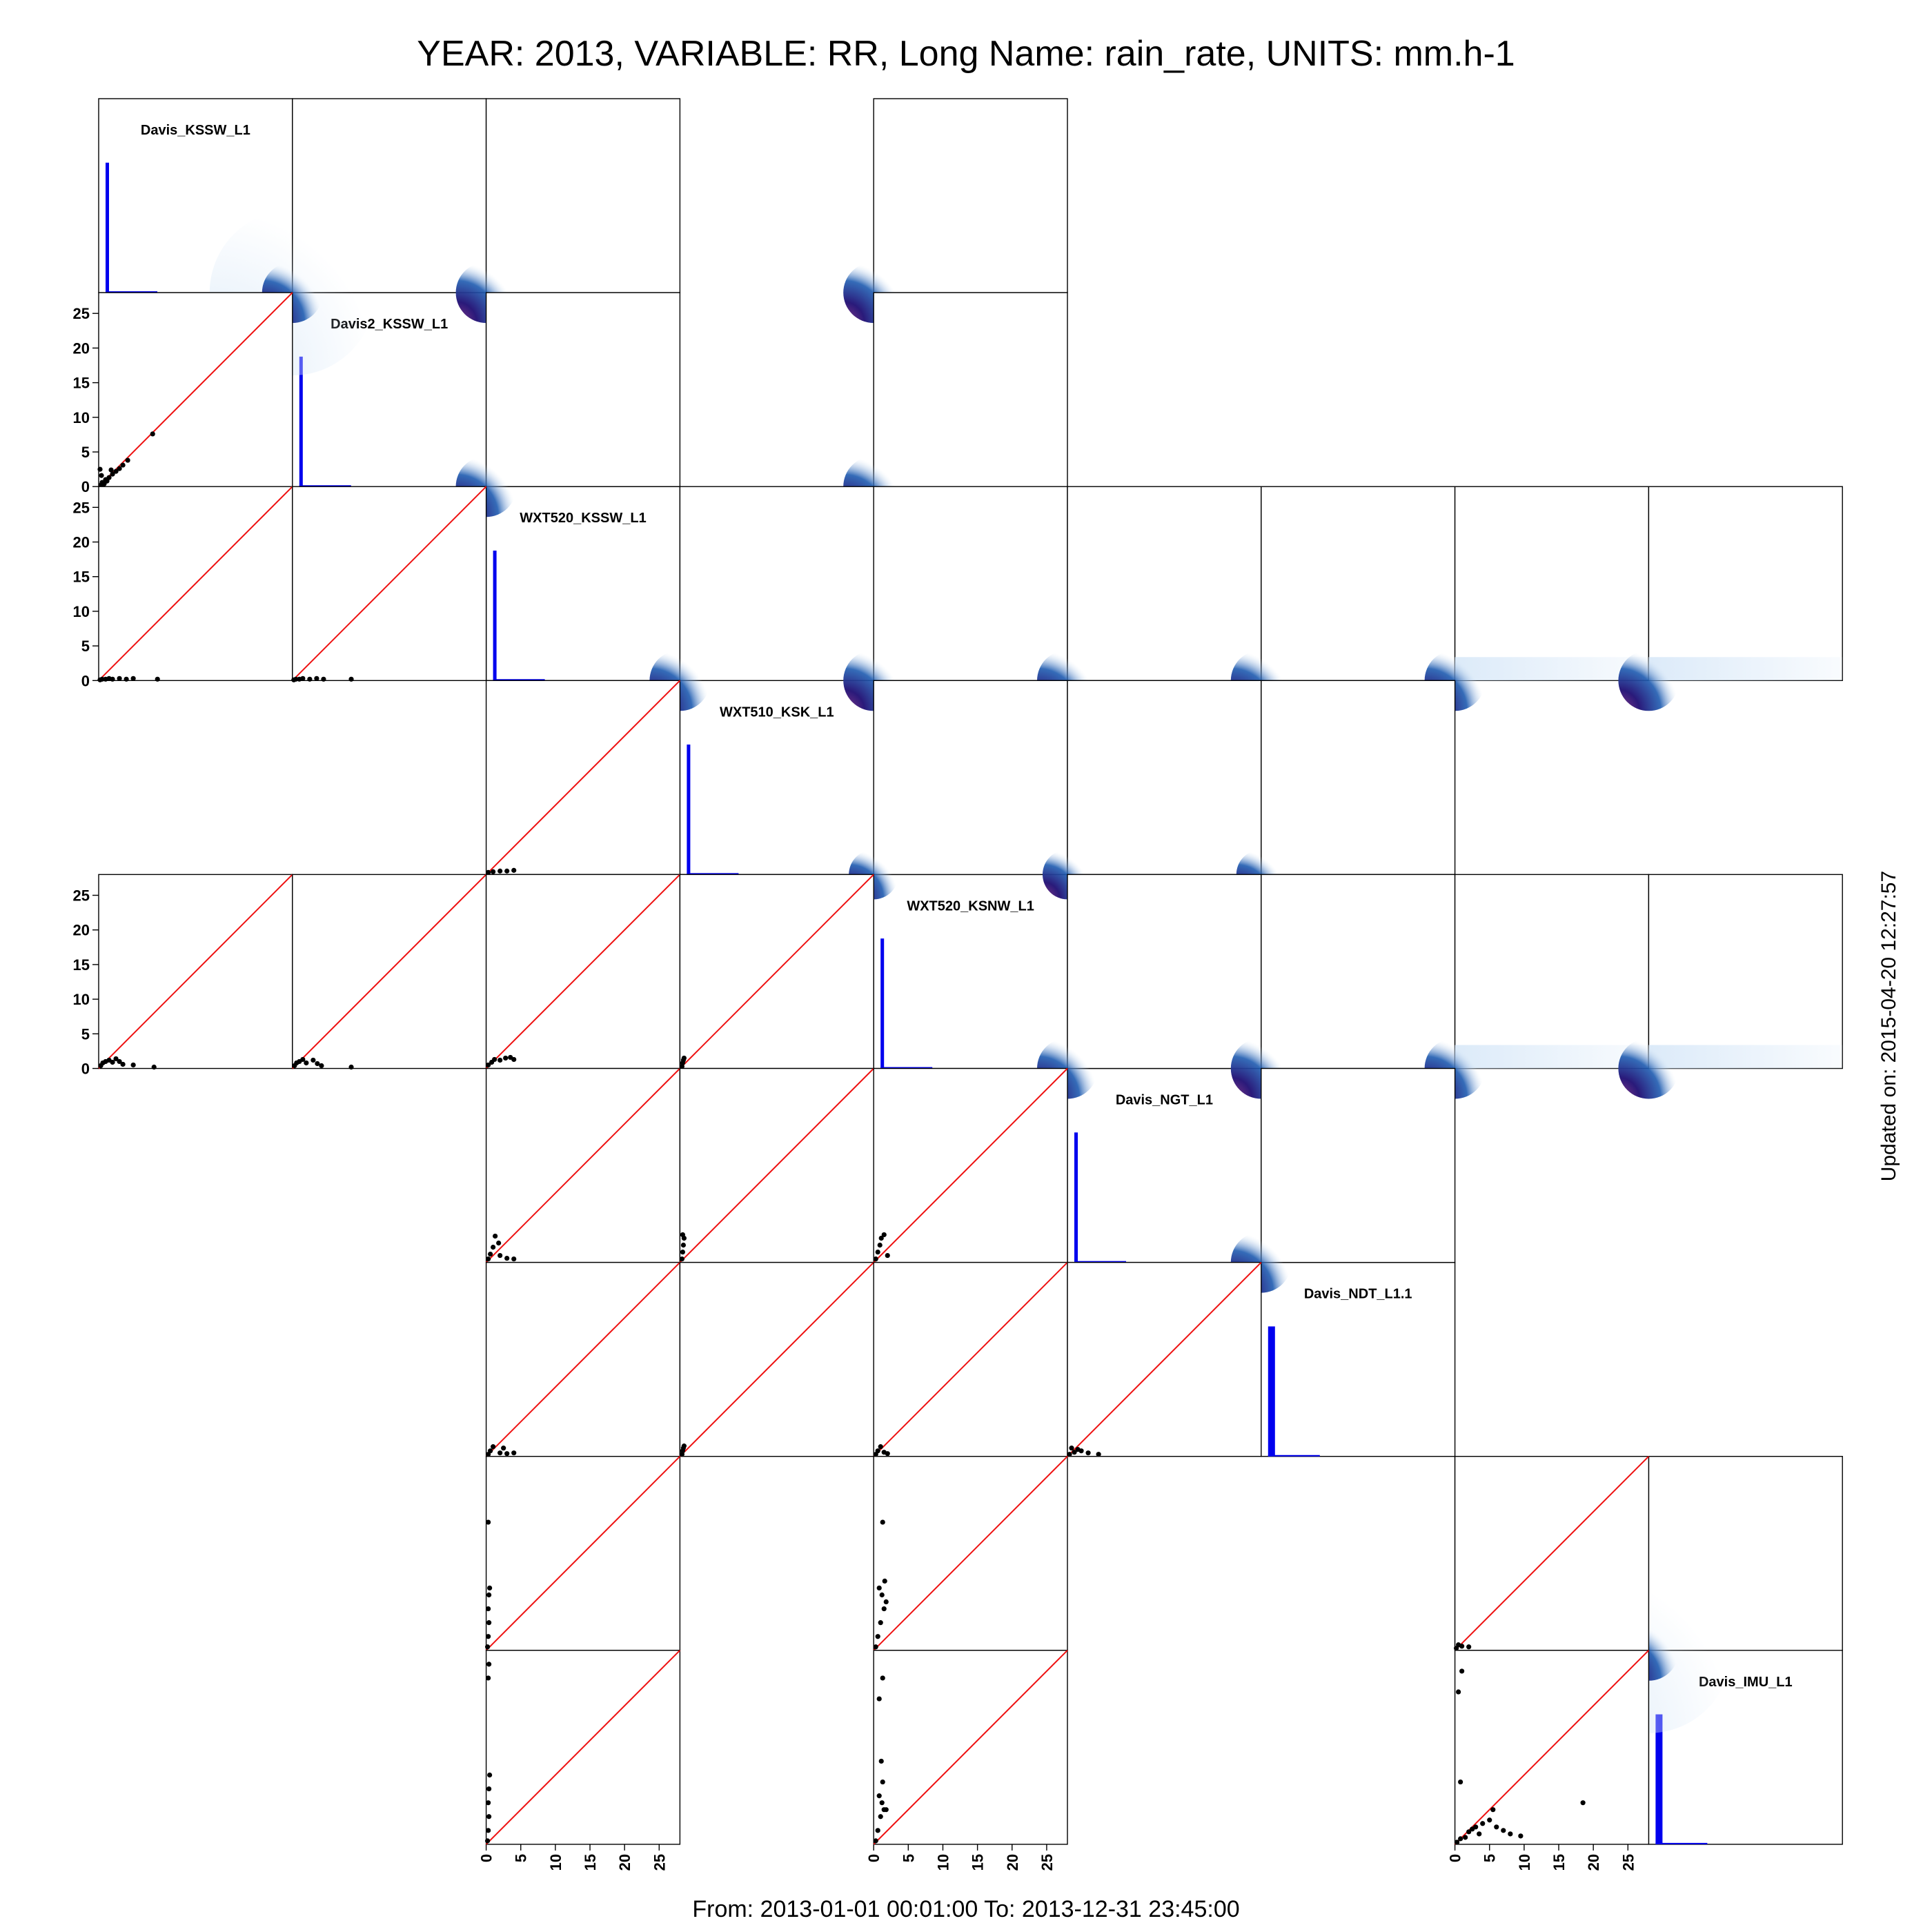  I want to click on x-tick-label: 0, so click(874, 1858).